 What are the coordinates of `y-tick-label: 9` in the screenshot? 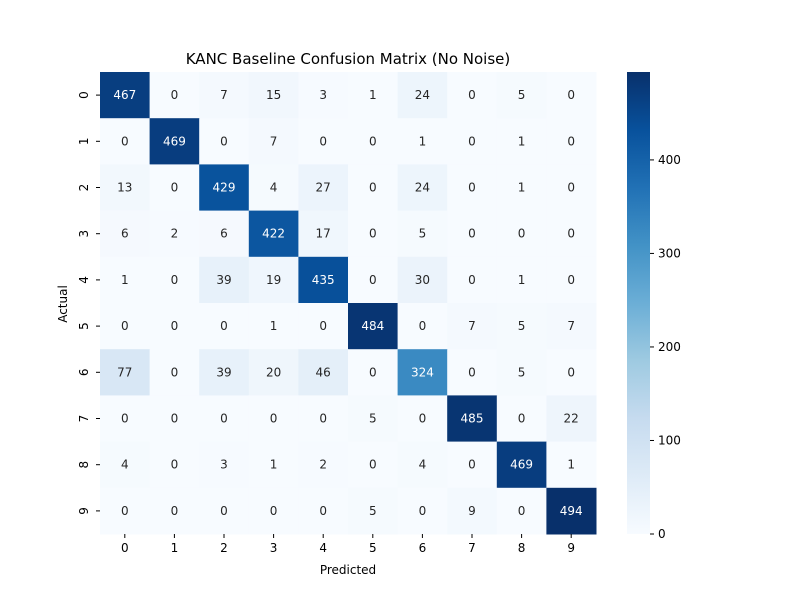 It's located at (84, 511).